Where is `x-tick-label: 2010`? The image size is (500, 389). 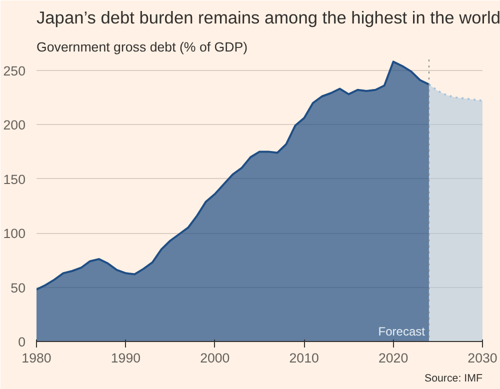 x-tick-label: 2010 is located at coordinates (304, 358).